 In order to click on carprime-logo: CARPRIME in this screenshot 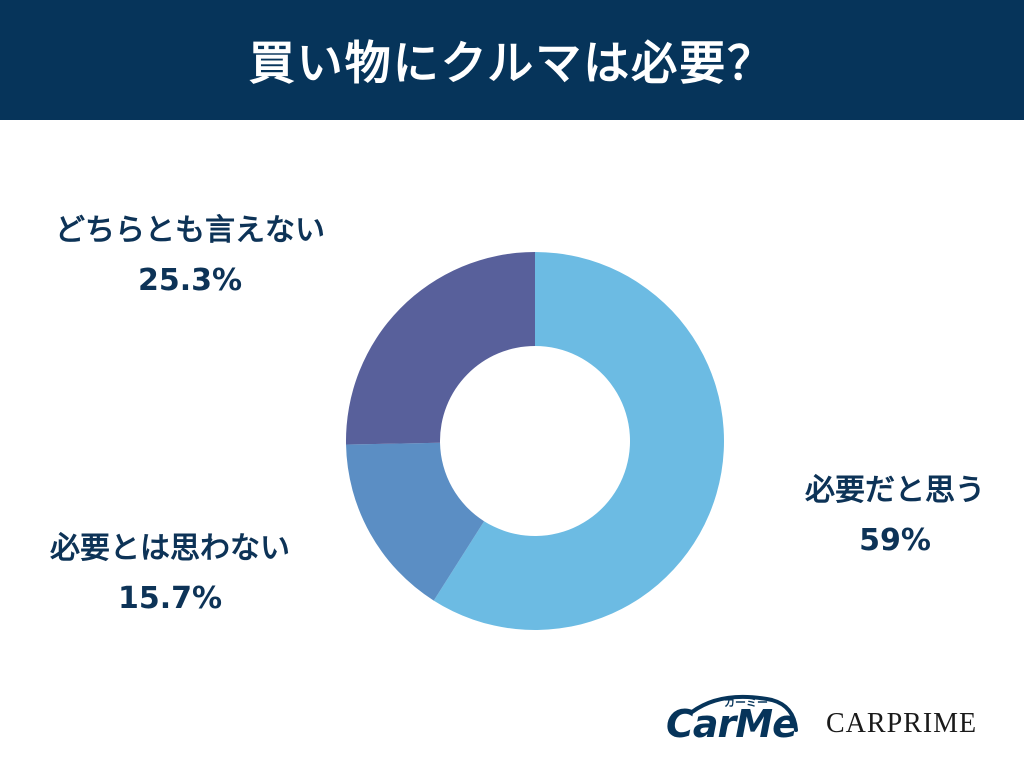, I will do `click(902, 723)`.